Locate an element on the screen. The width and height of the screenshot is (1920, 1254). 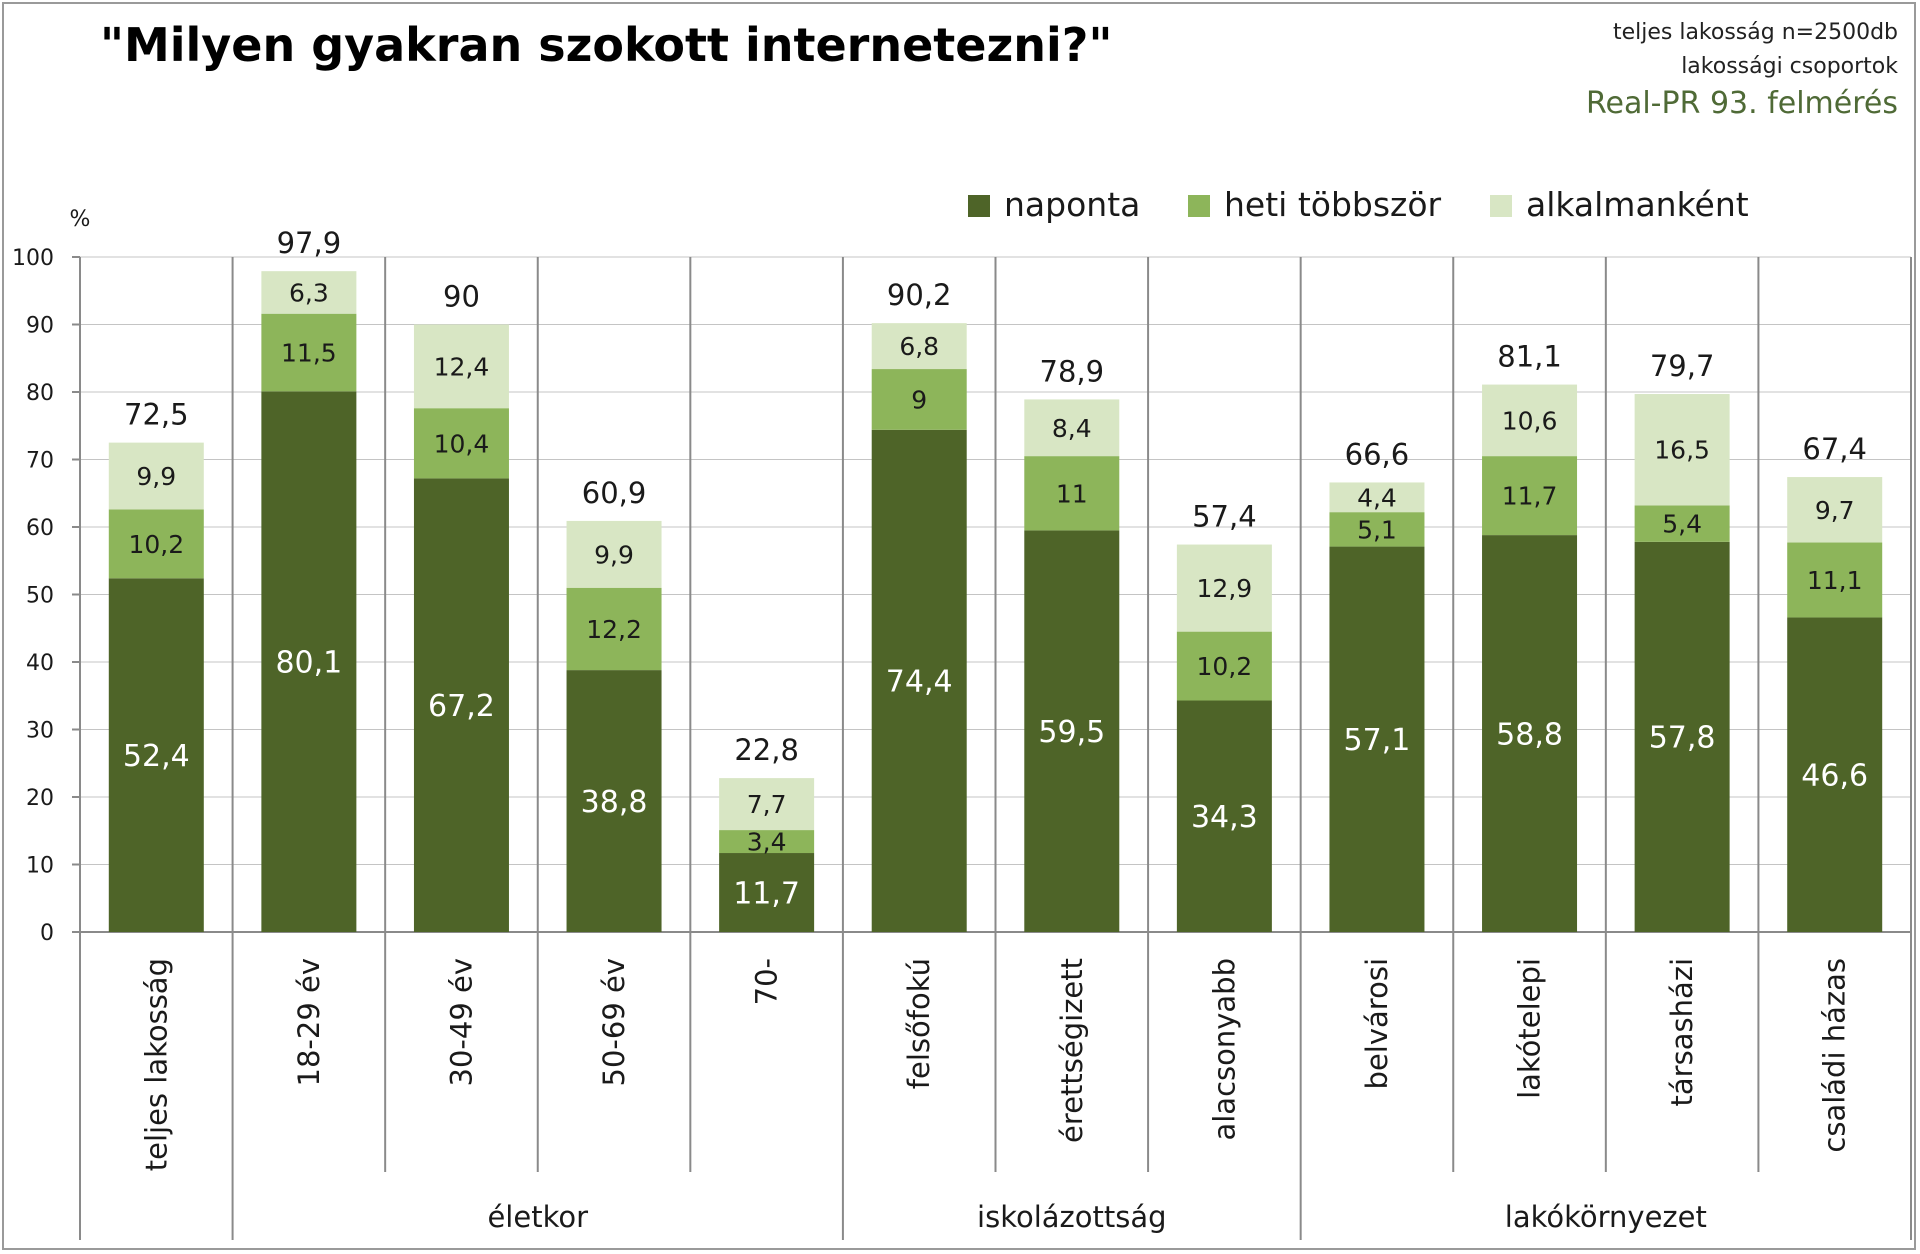
y-tick-label: 80 is located at coordinates (40, 393).